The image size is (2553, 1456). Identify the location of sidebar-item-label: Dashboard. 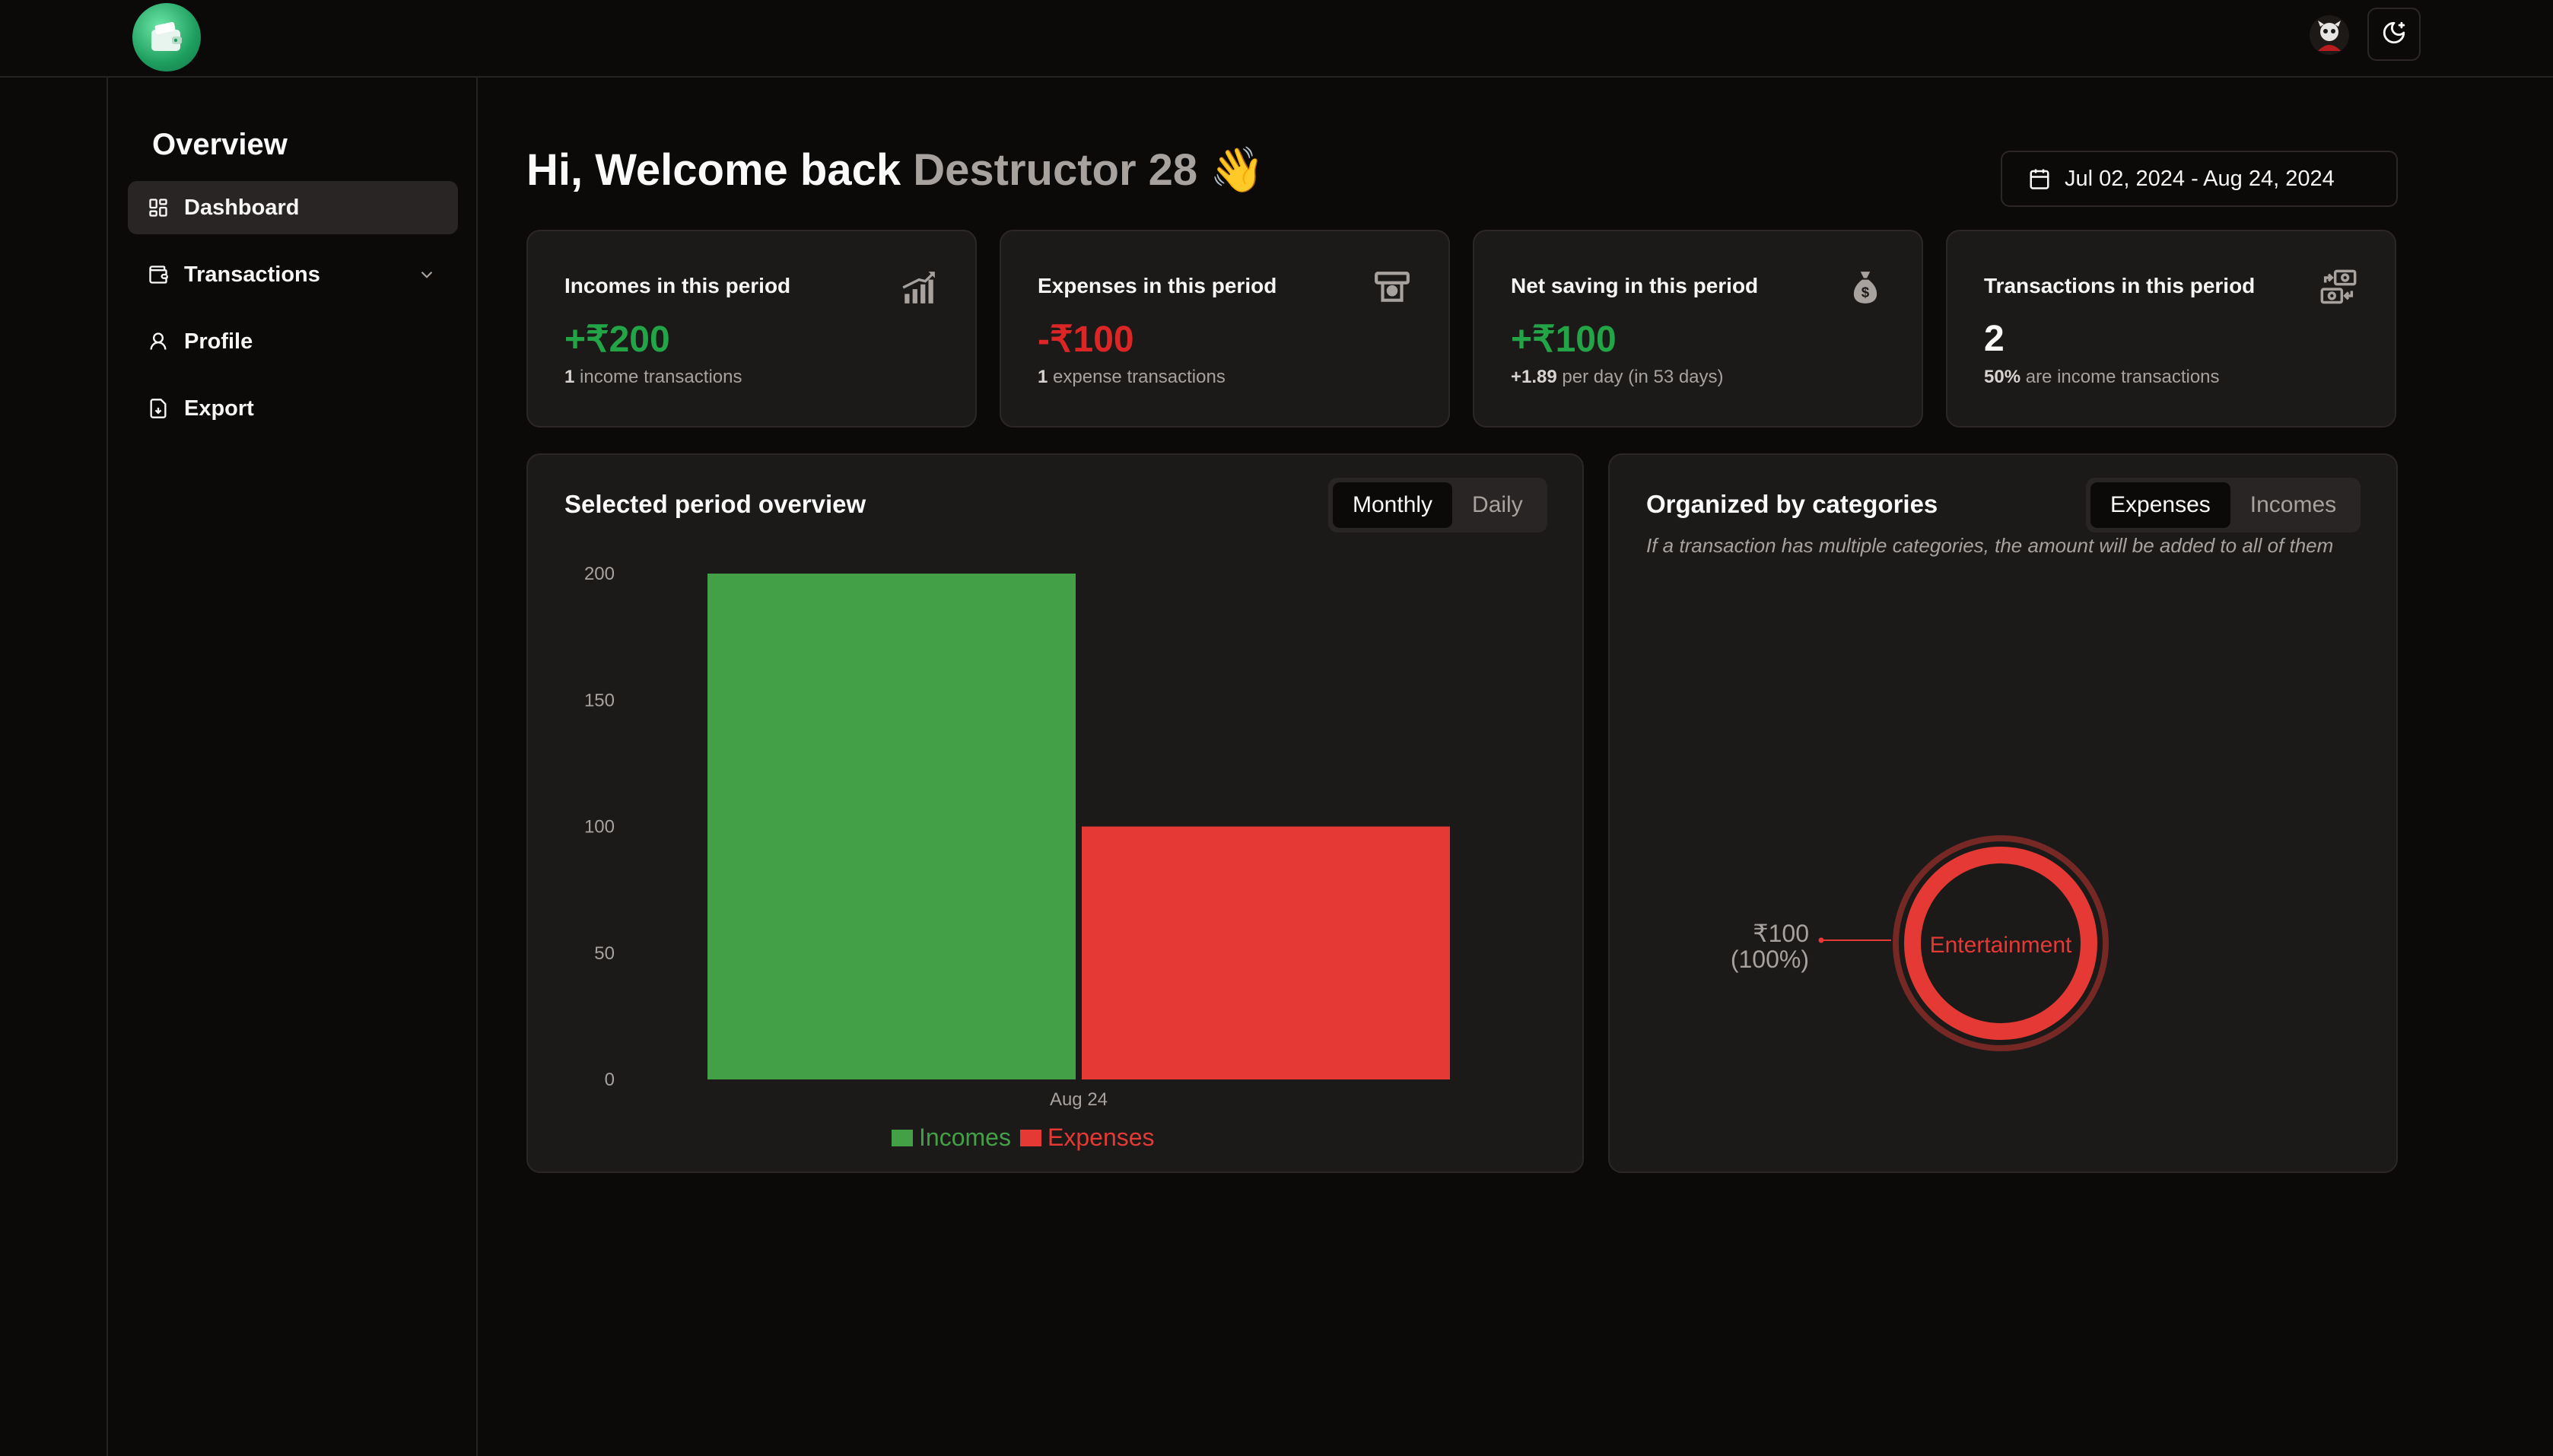
(242, 207).